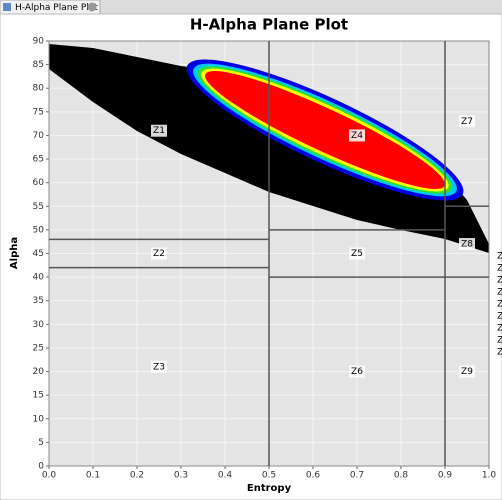  I want to click on y-tick-label: 5, so click(41, 443).